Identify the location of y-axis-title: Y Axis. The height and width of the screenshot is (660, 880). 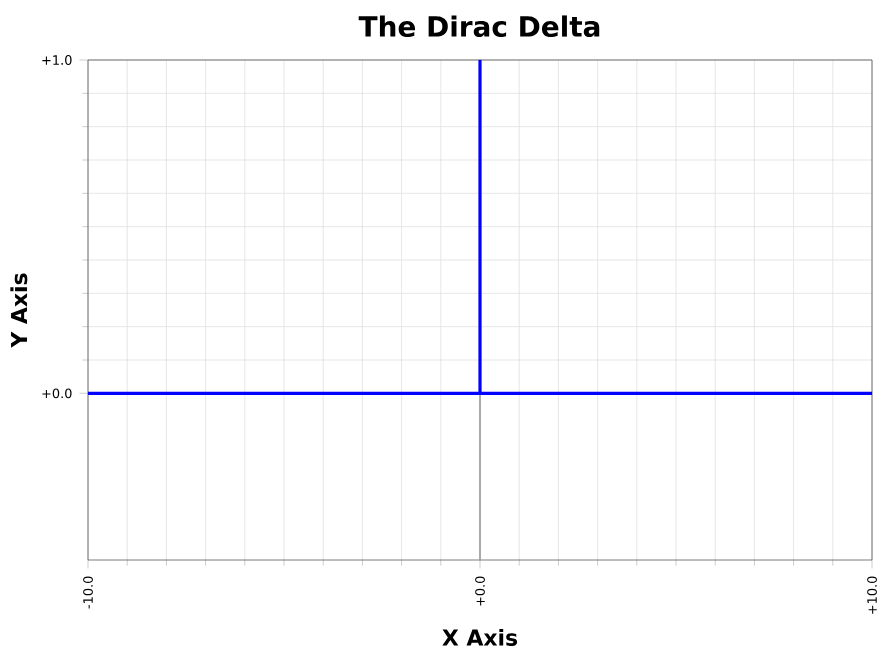
(19, 310).